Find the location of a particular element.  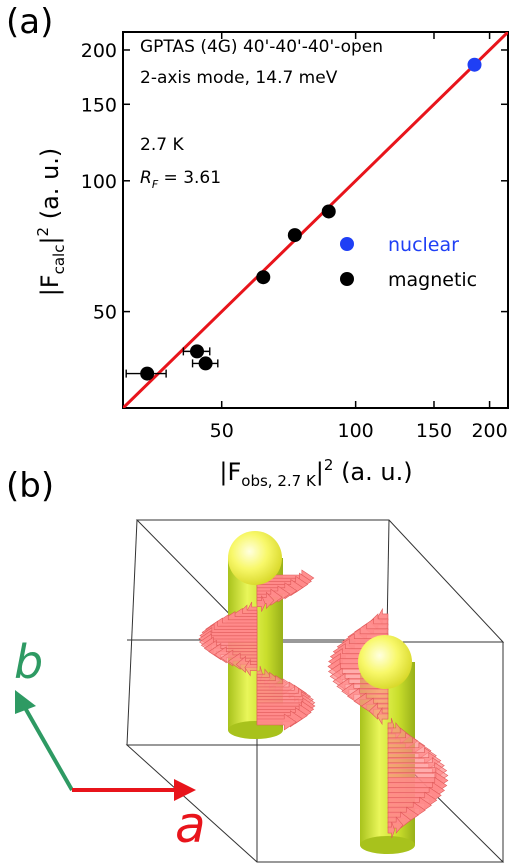

helix-arrows-left is located at coordinates (257, 650).